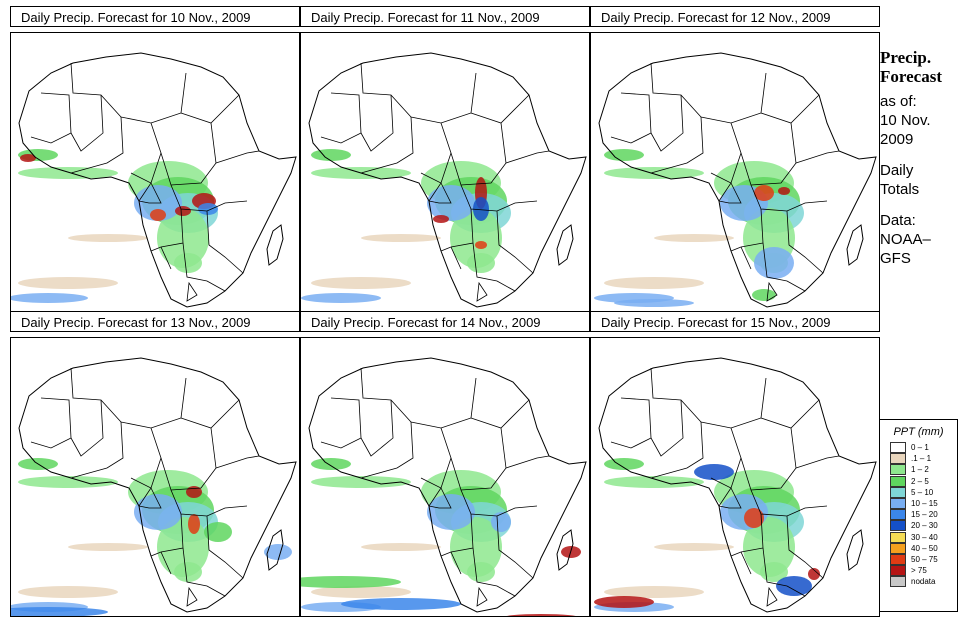 Image resolution: width=965 pixels, height=628 pixels. What do you see at coordinates (920, 447) in the screenshot?
I see `legend-label: 0 – 1` at bounding box center [920, 447].